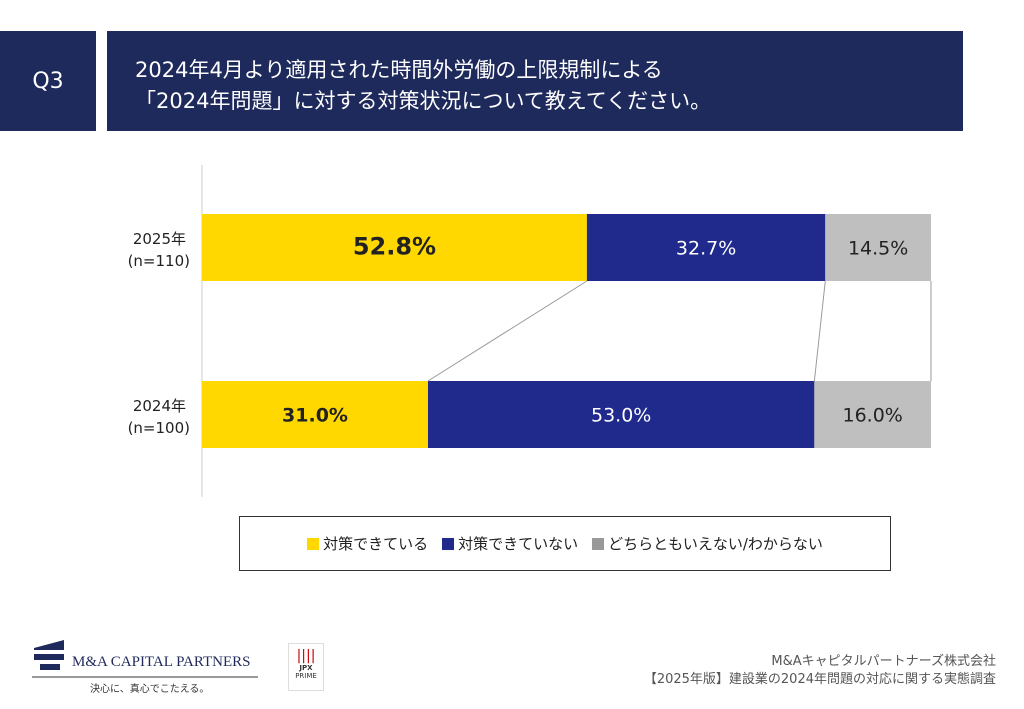 Image resolution: width=1024 pixels, height=709 pixels. I want to click on company-name: M&Aキャピタルパートナーズ株式会社, so click(883, 661).